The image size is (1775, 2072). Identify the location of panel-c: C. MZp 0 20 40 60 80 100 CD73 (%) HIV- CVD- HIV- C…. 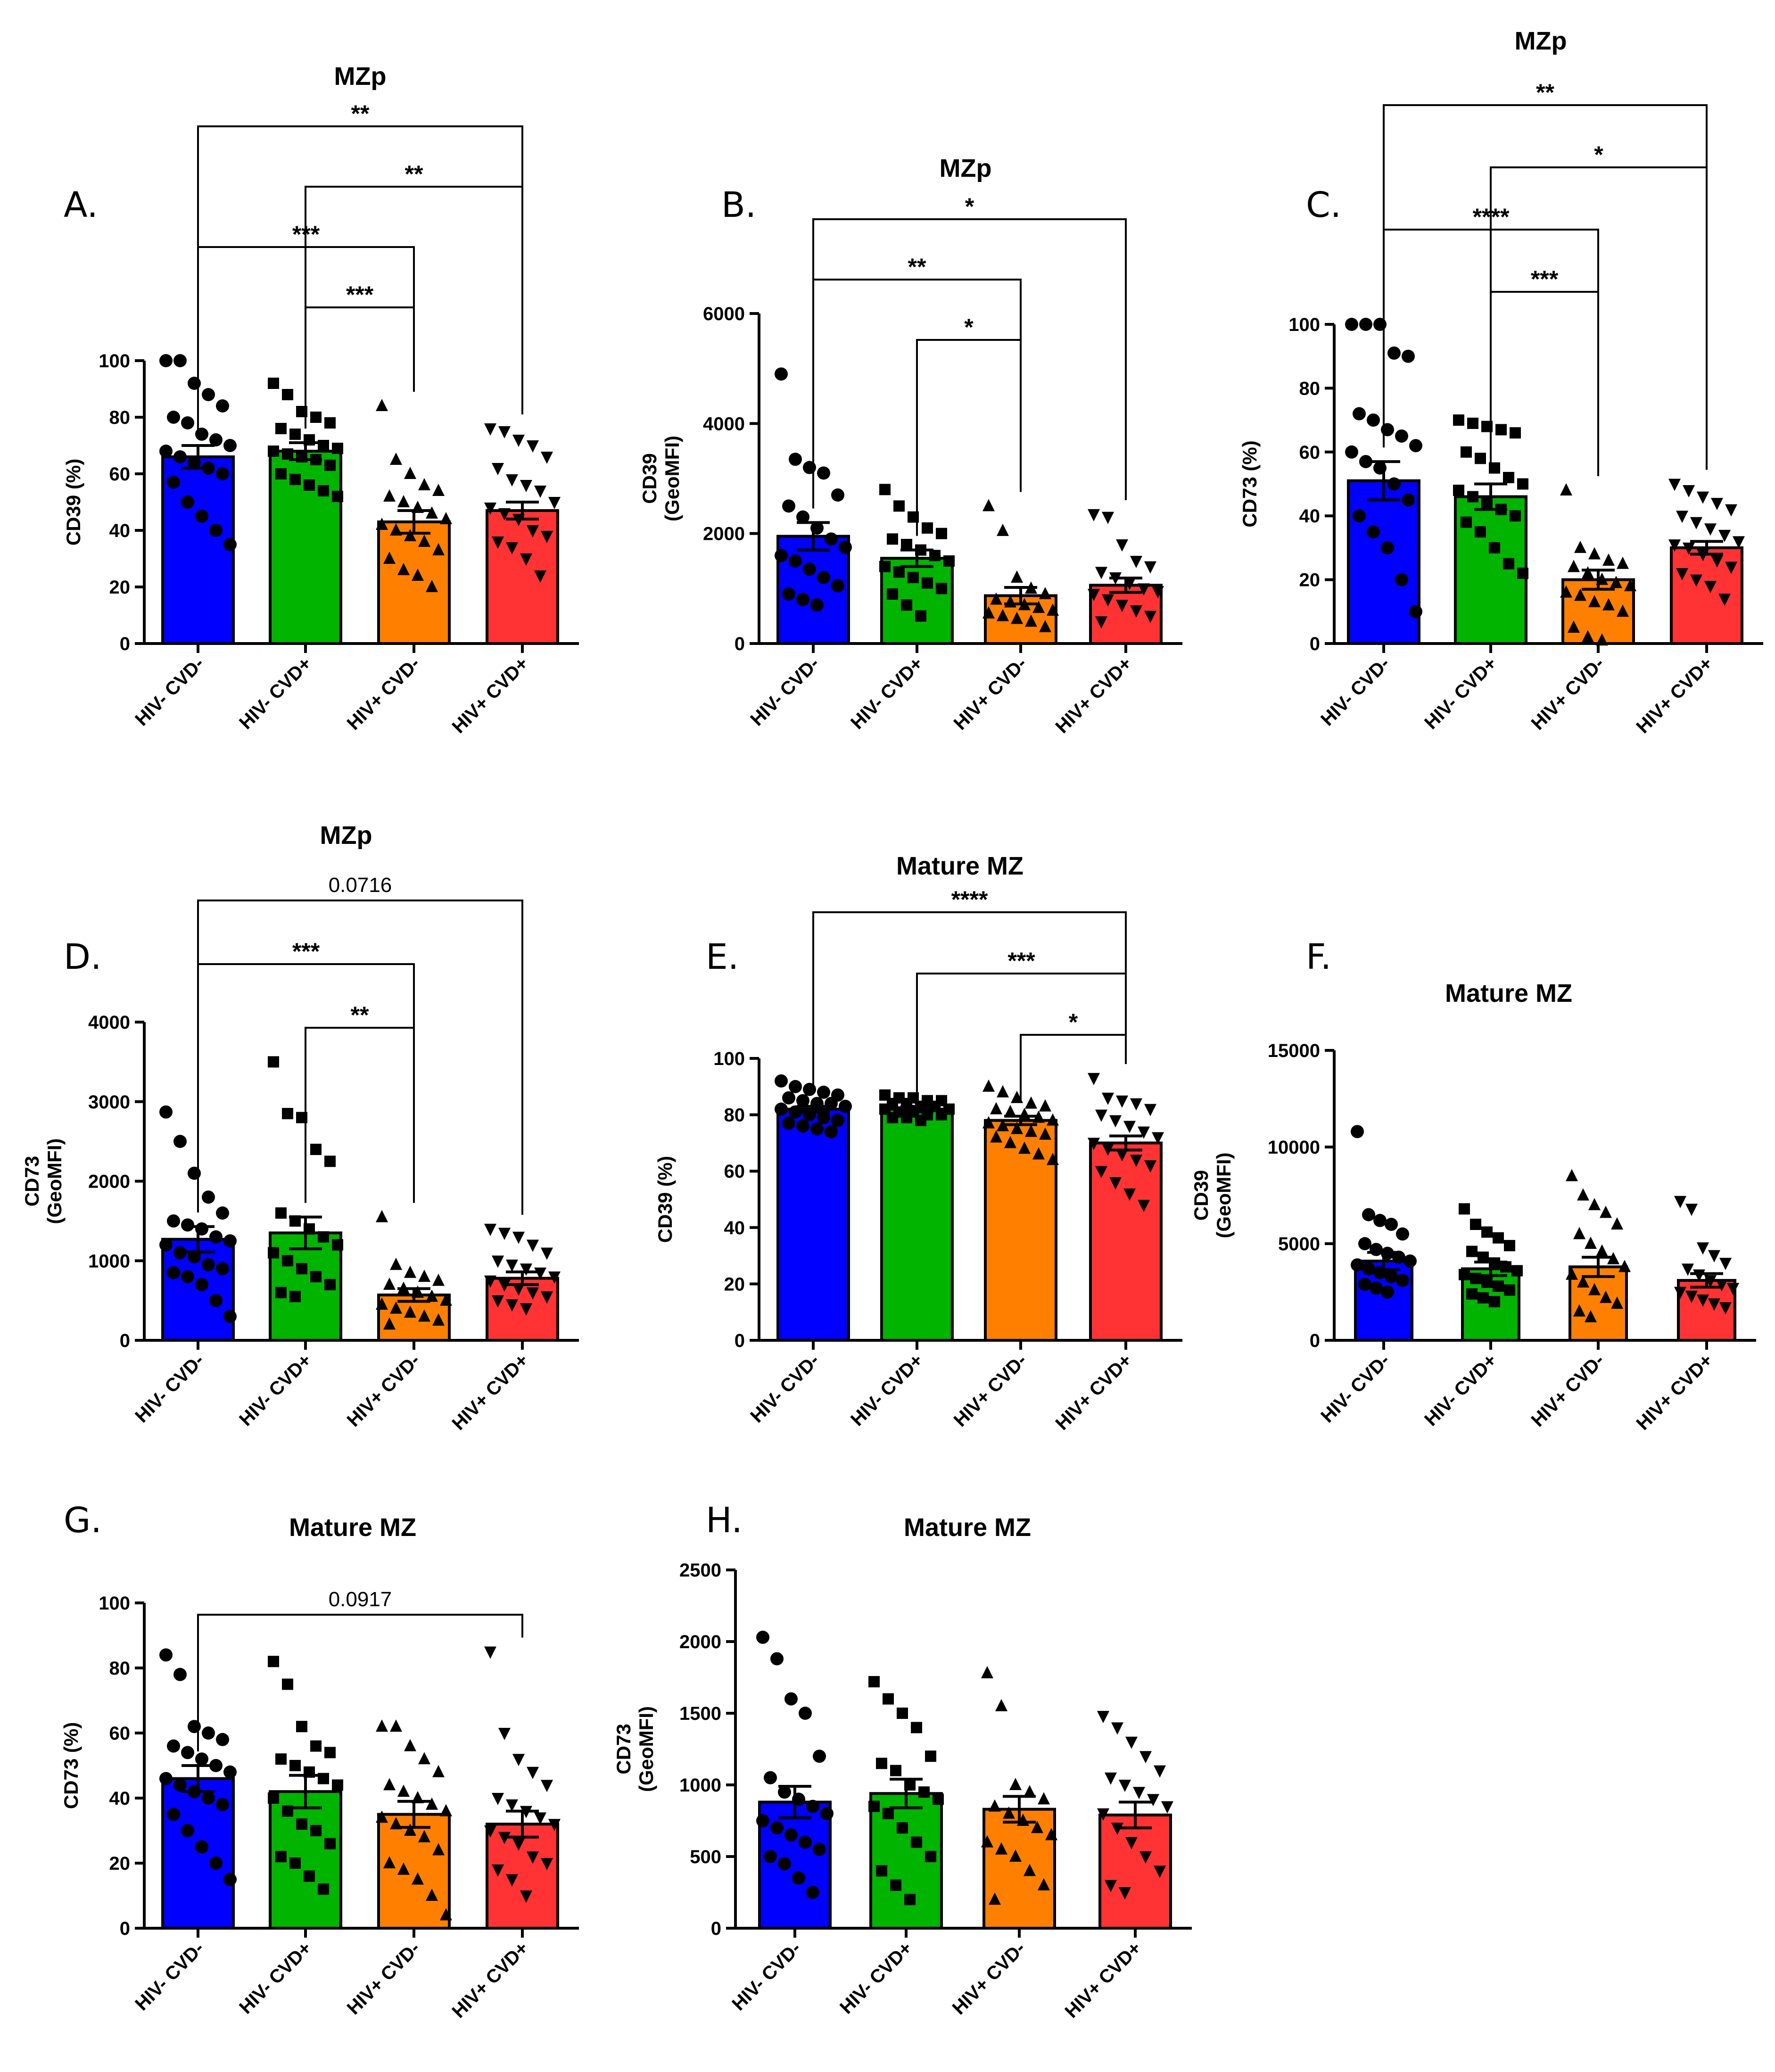
(1500, 382).